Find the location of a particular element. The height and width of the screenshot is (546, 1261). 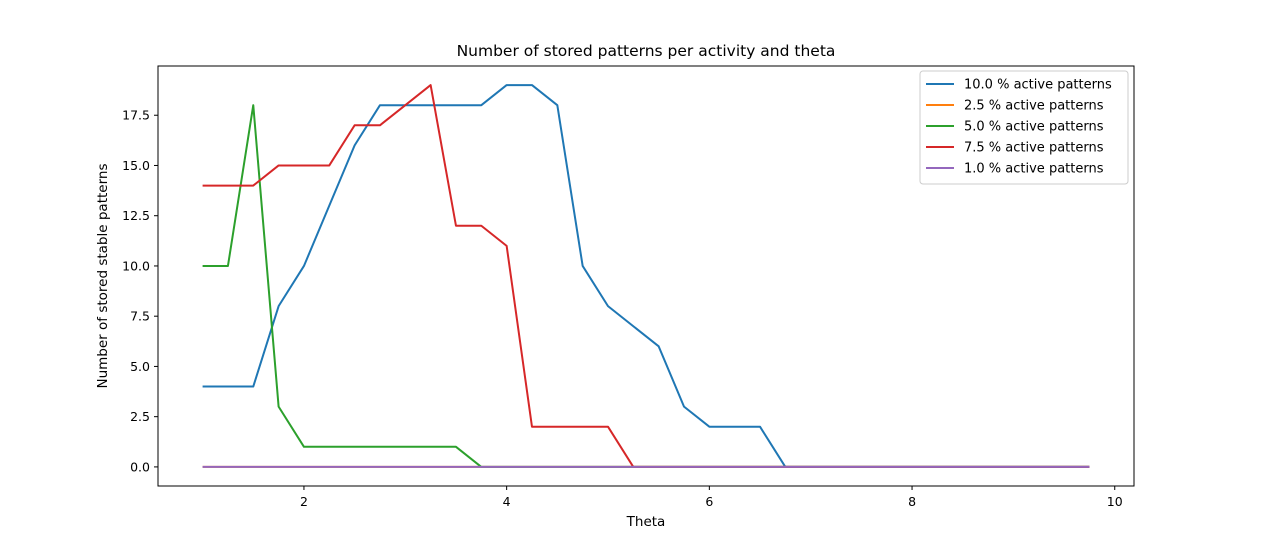

legend-box is located at coordinates (1024, 127).